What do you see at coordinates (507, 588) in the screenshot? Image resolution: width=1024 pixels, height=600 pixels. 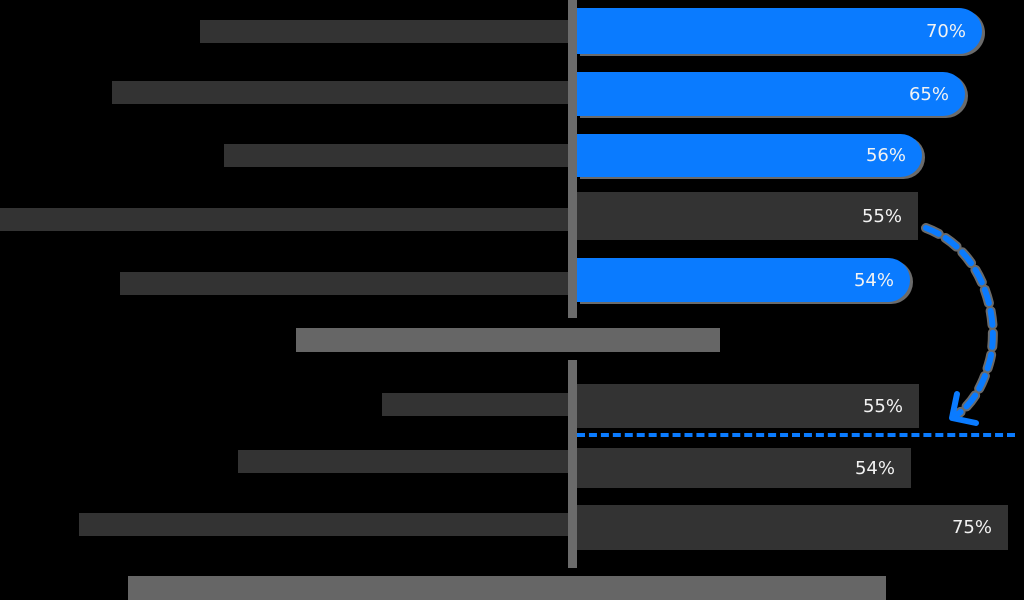 I see `footer-note` at bounding box center [507, 588].